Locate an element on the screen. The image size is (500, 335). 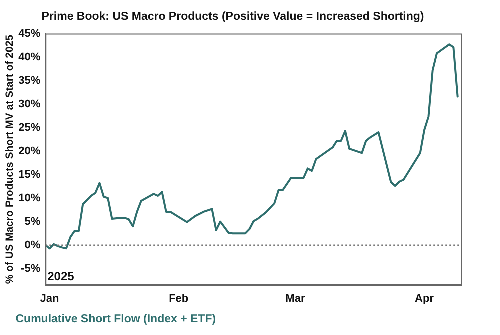
annotation: 2025 is located at coordinates (61, 277).